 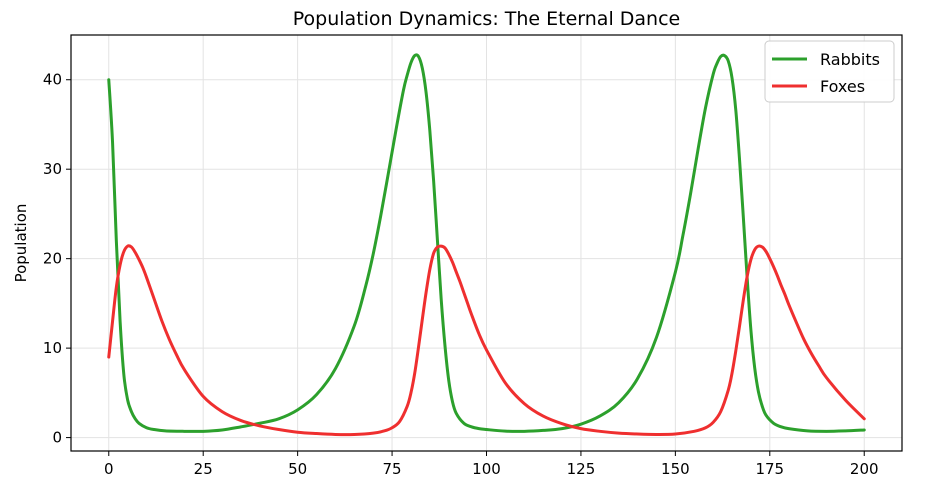 What do you see at coordinates (842, 86) in the screenshot?
I see `legend-label-foxes: Foxes` at bounding box center [842, 86].